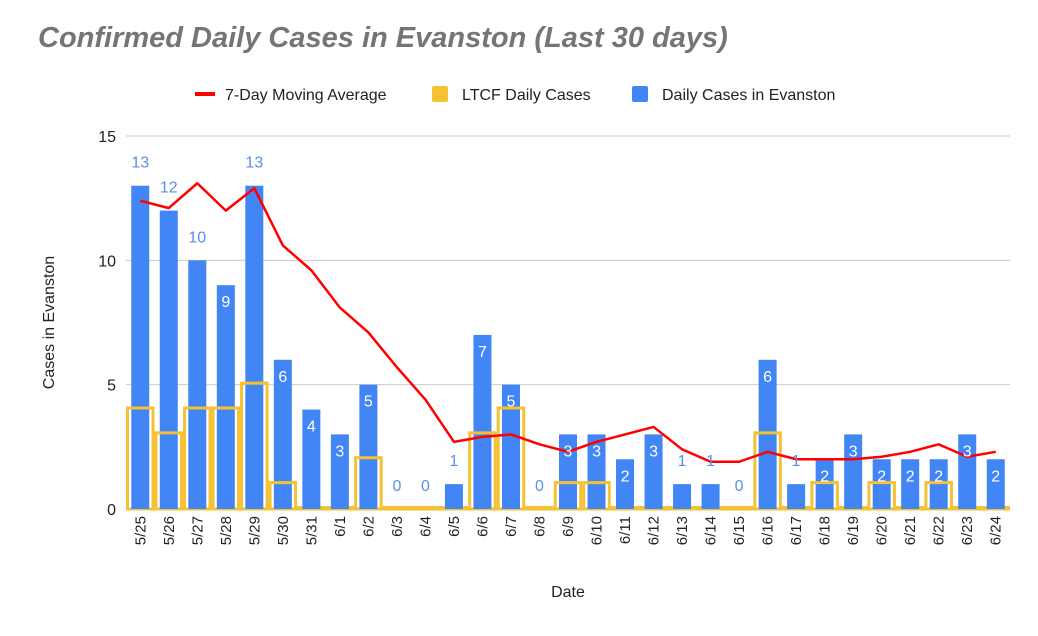 Image resolution: width=1038 pixels, height=636 pixels. Describe the element at coordinates (111, 510) in the screenshot. I see `y-tick-label: 0` at that location.